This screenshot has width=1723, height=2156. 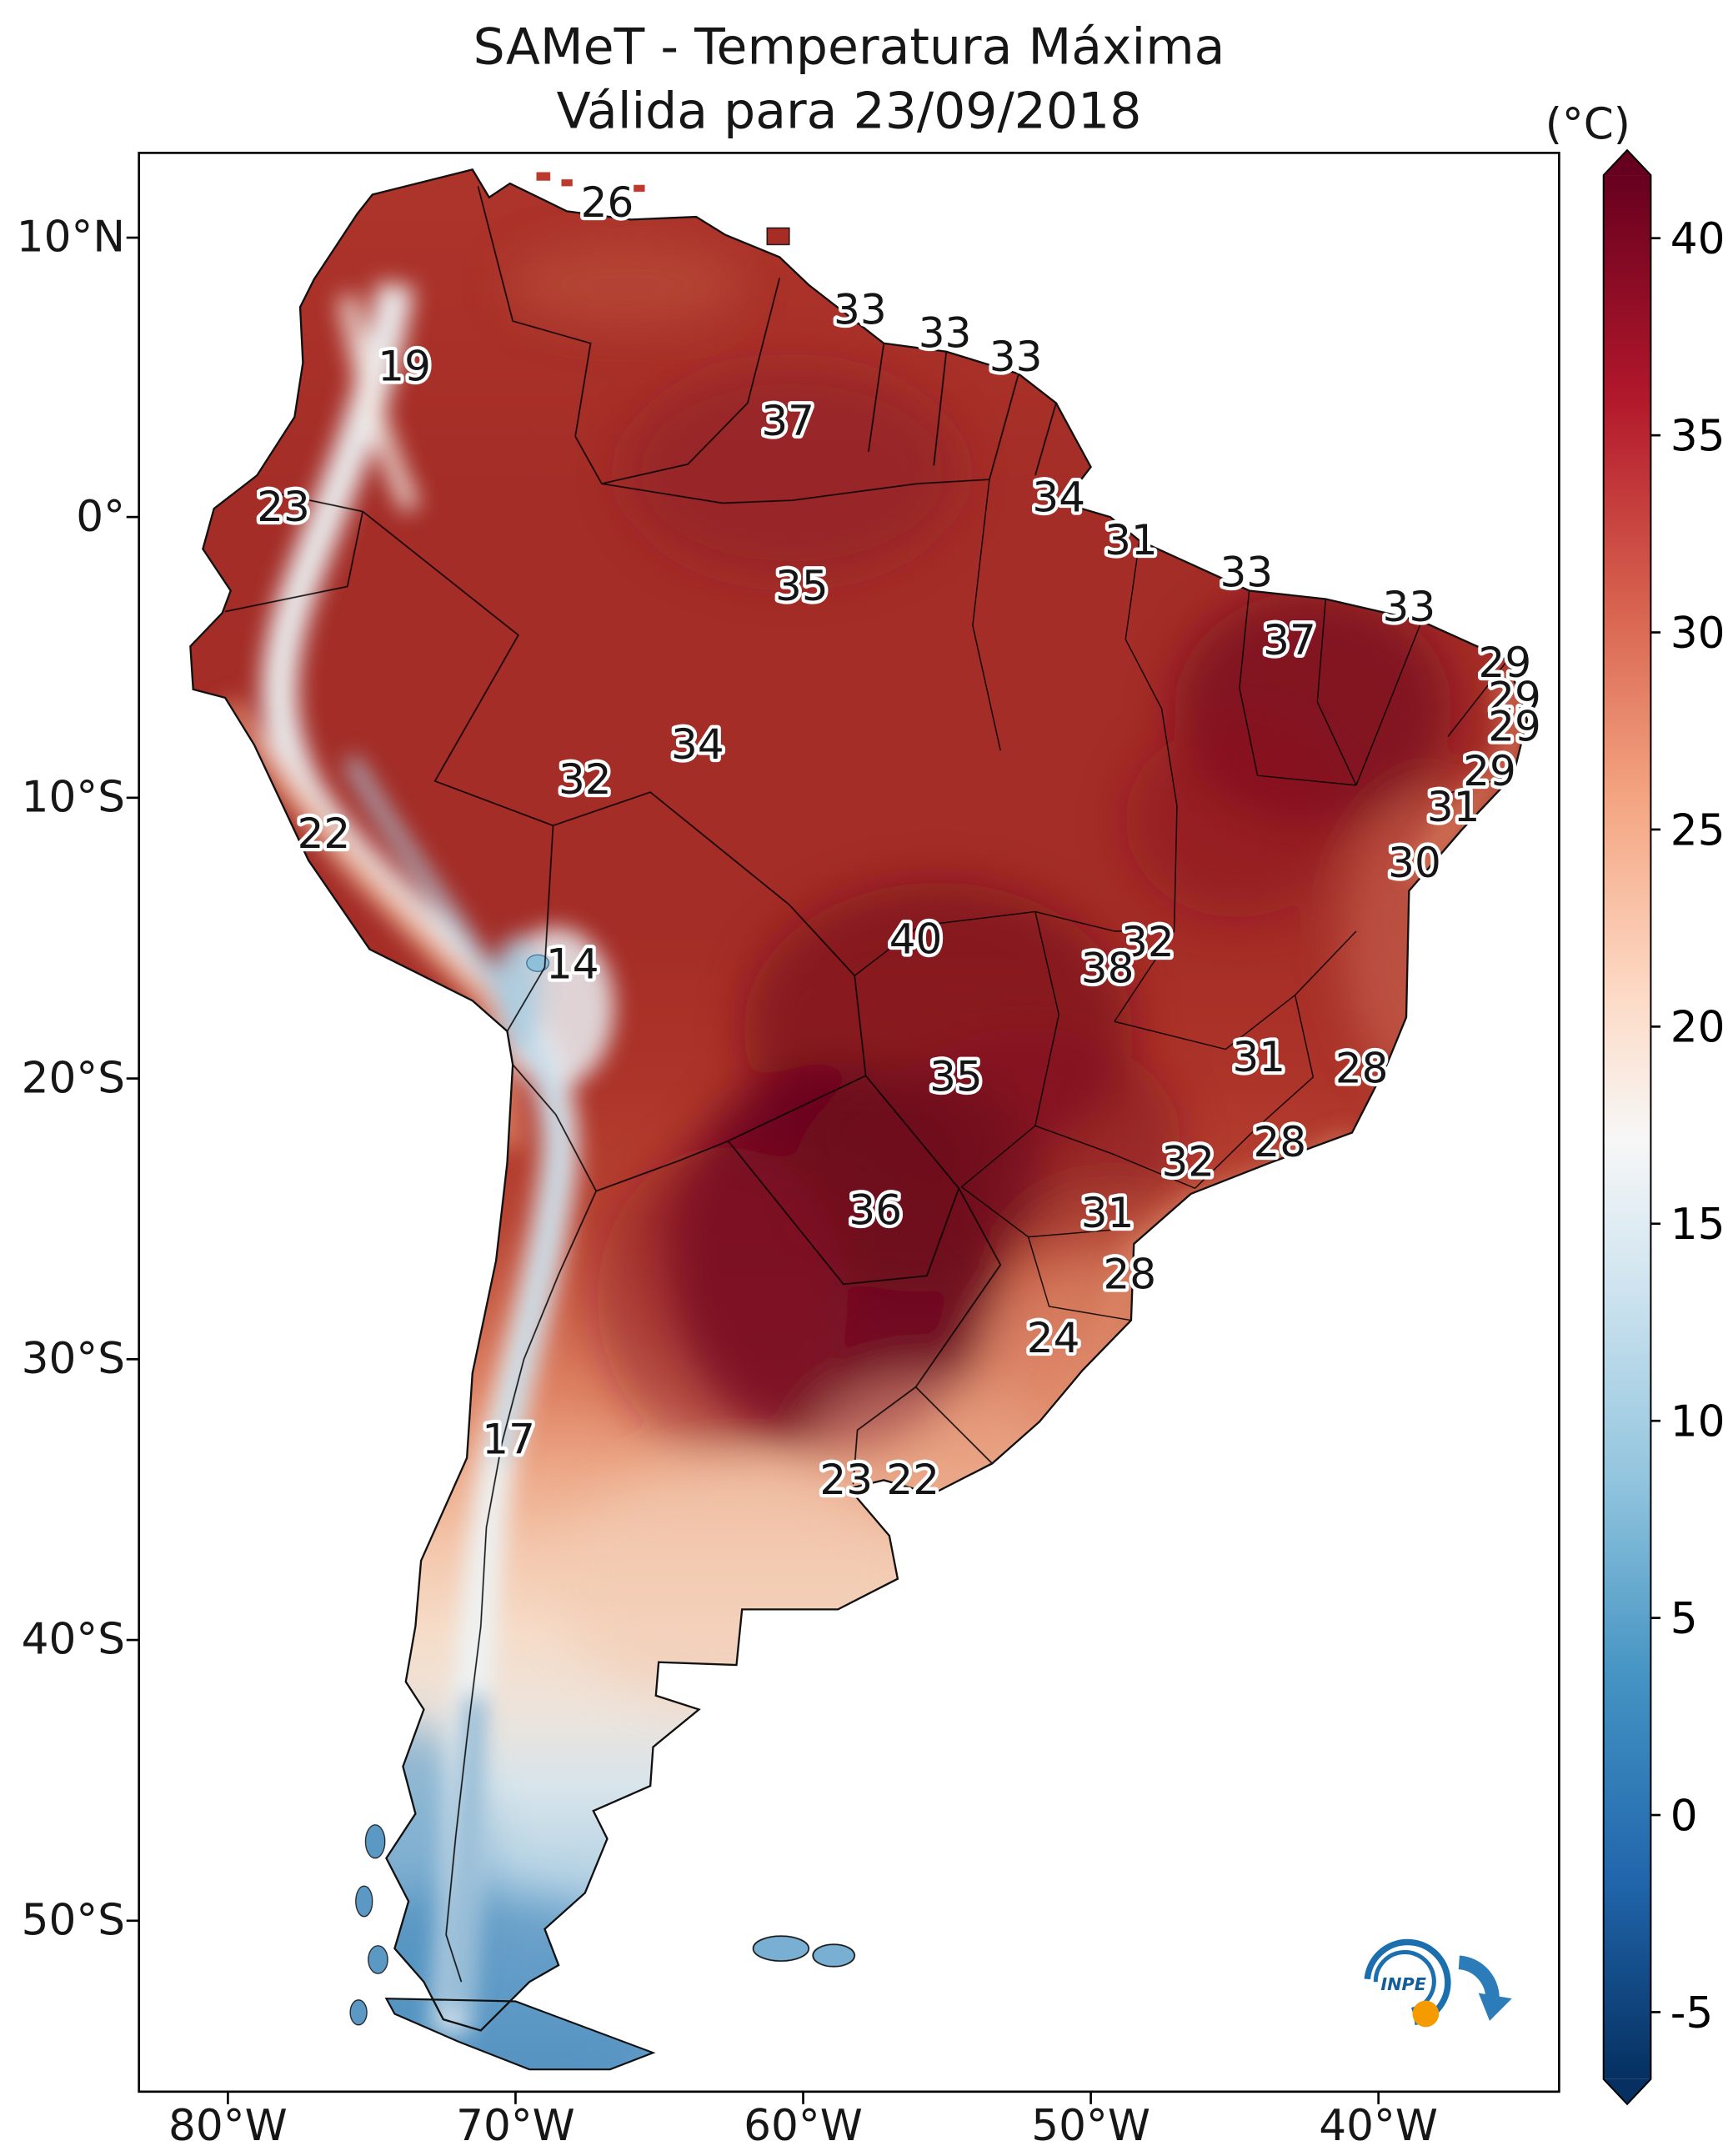 What do you see at coordinates (1184, 900) in the screenshot?
I see `state-borders` at bounding box center [1184, 900].